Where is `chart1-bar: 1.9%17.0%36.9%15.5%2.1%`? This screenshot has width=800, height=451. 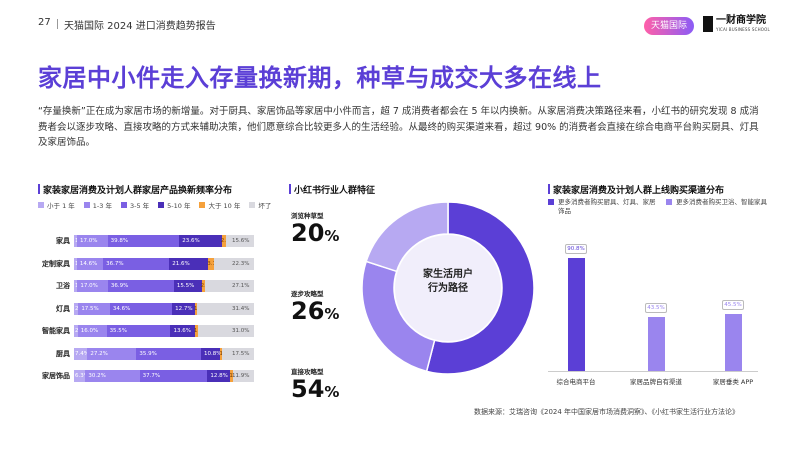
chart1-bar: 1.9%17.0%36.9%15.5%2.1% is located at coordinates (164, 286).